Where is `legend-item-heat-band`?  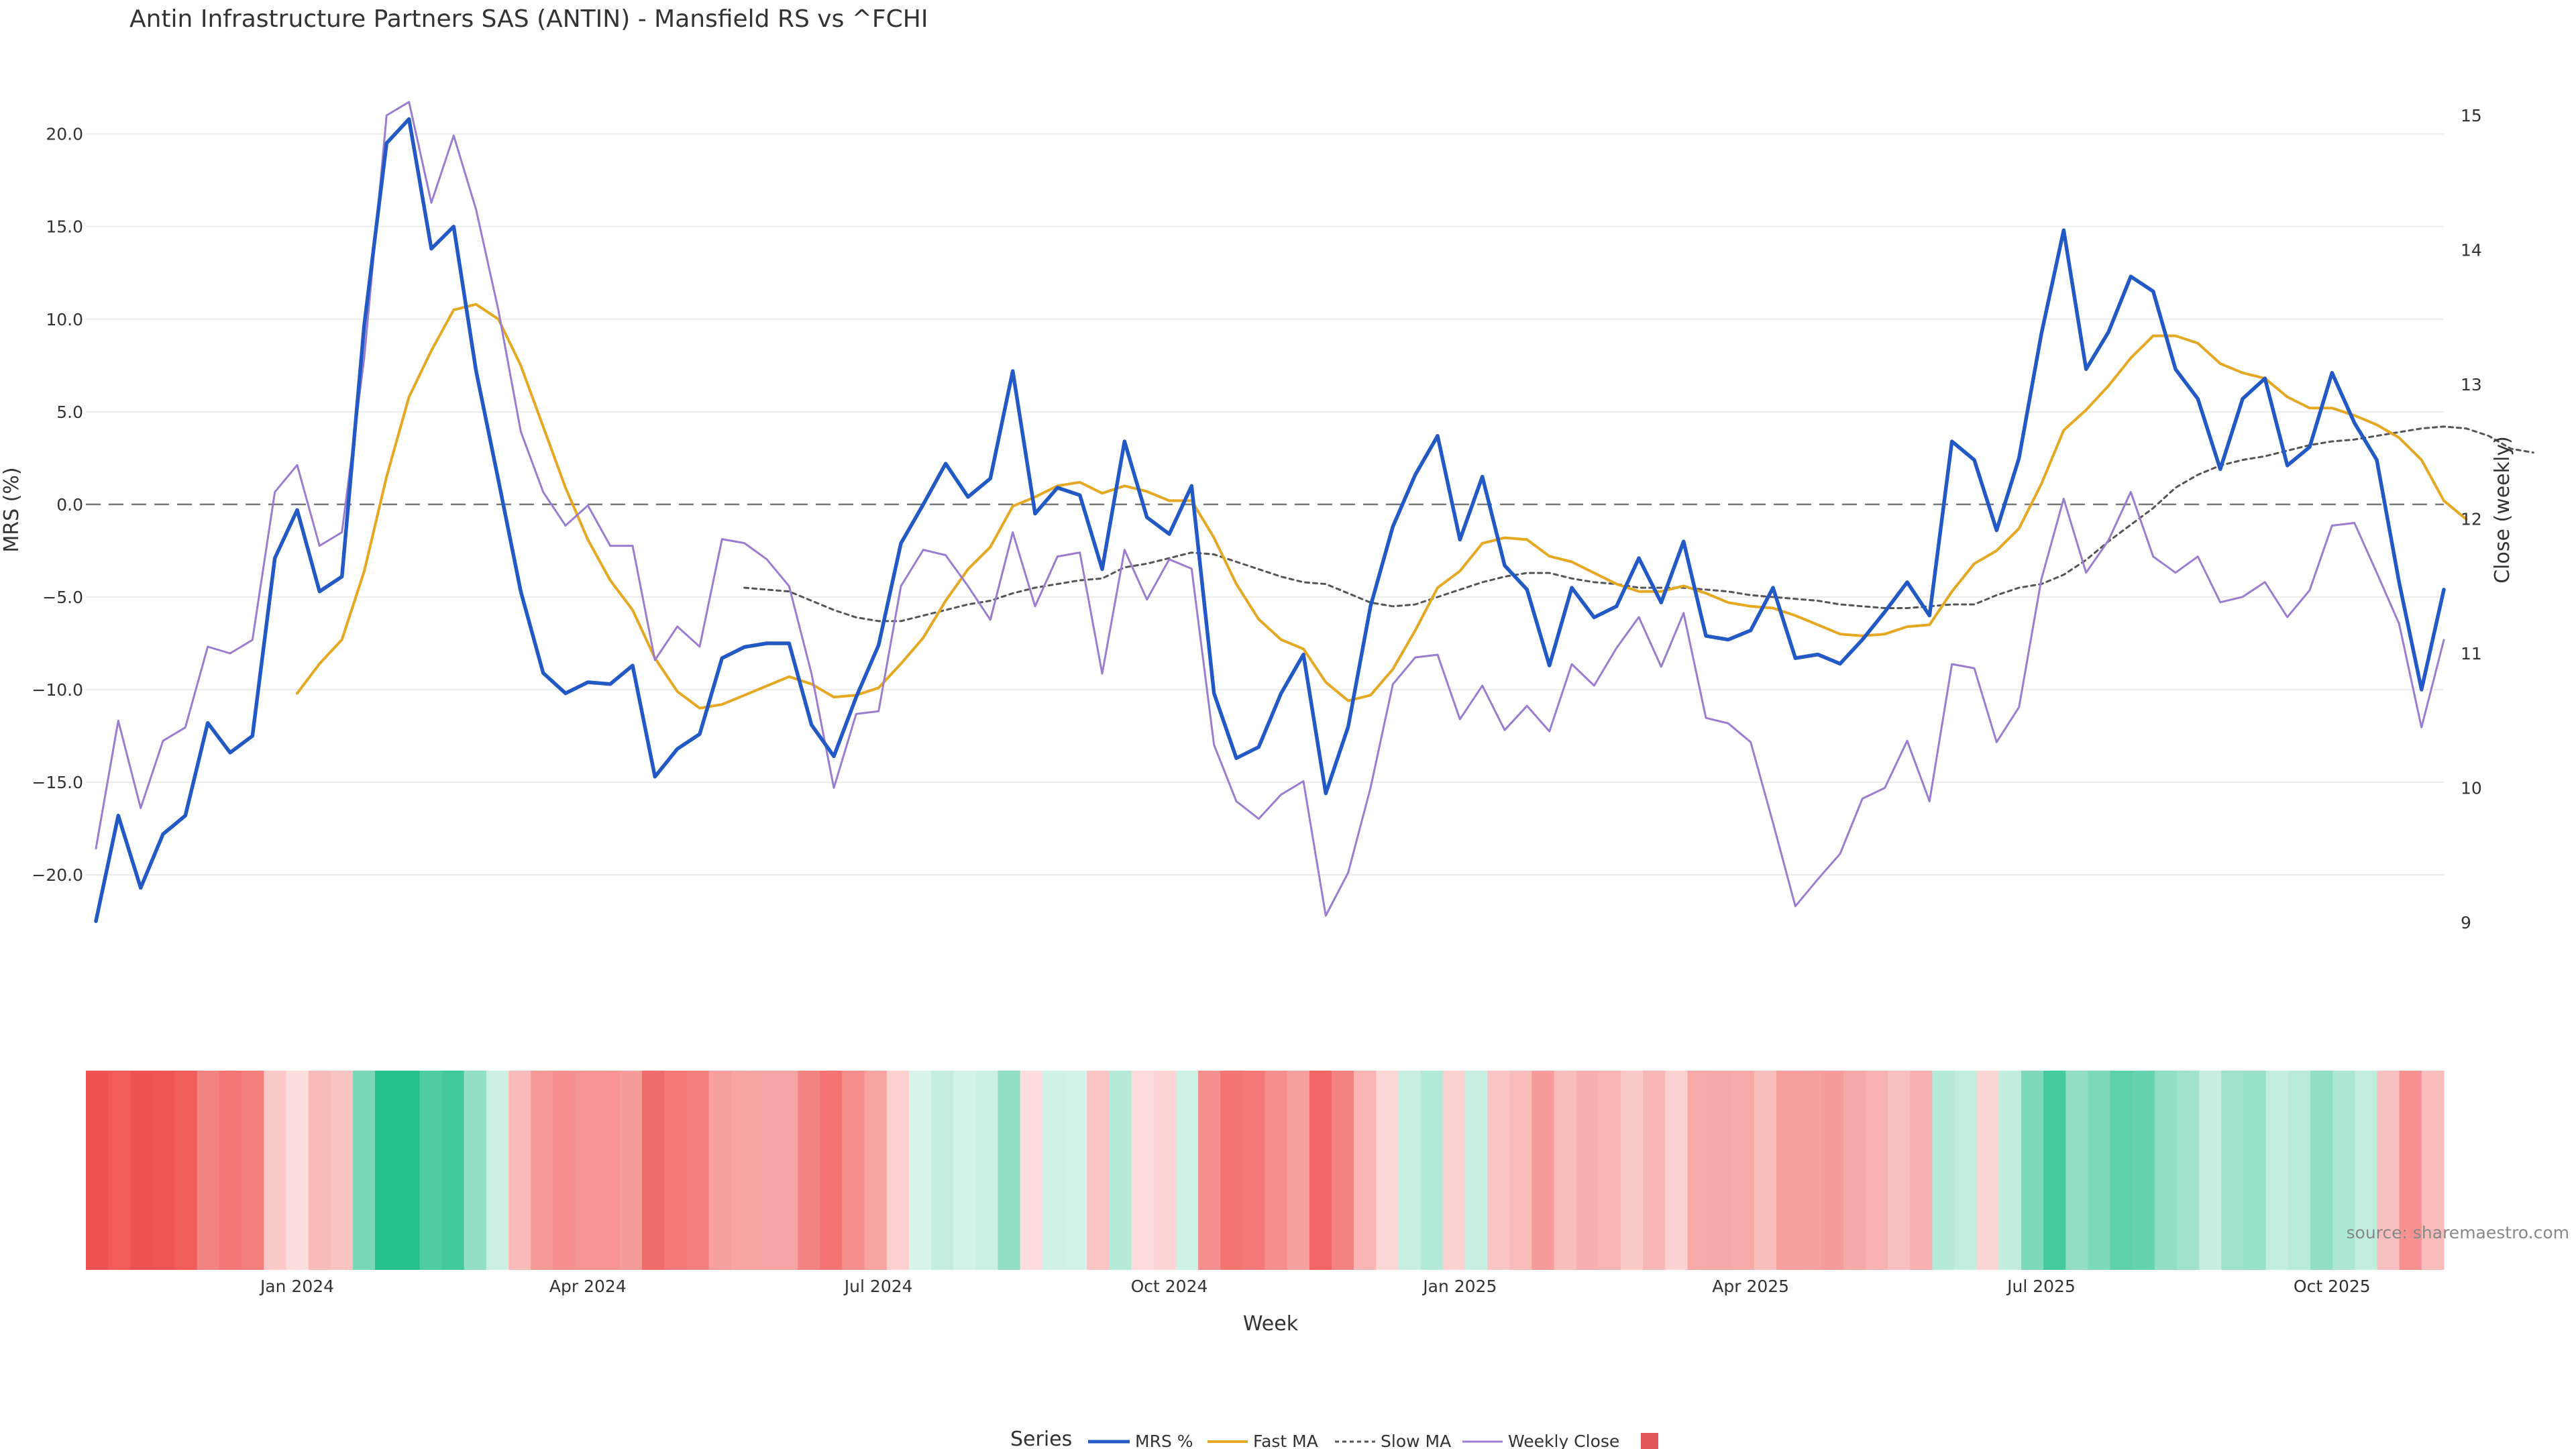 legend-item-heat-band is located at coordinates (1649, 1441).